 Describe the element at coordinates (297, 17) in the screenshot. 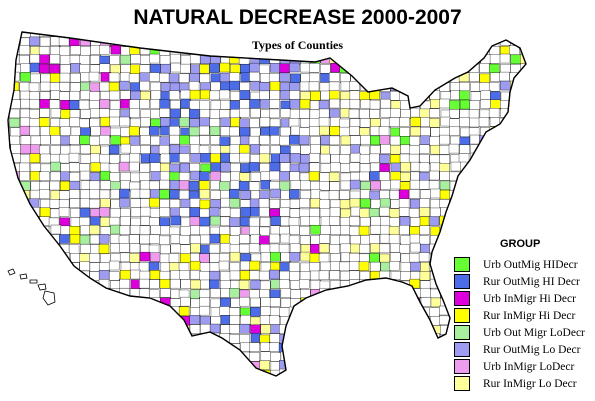

I see `map-title: NATURAL DECREASE 2000-2007` at that location.